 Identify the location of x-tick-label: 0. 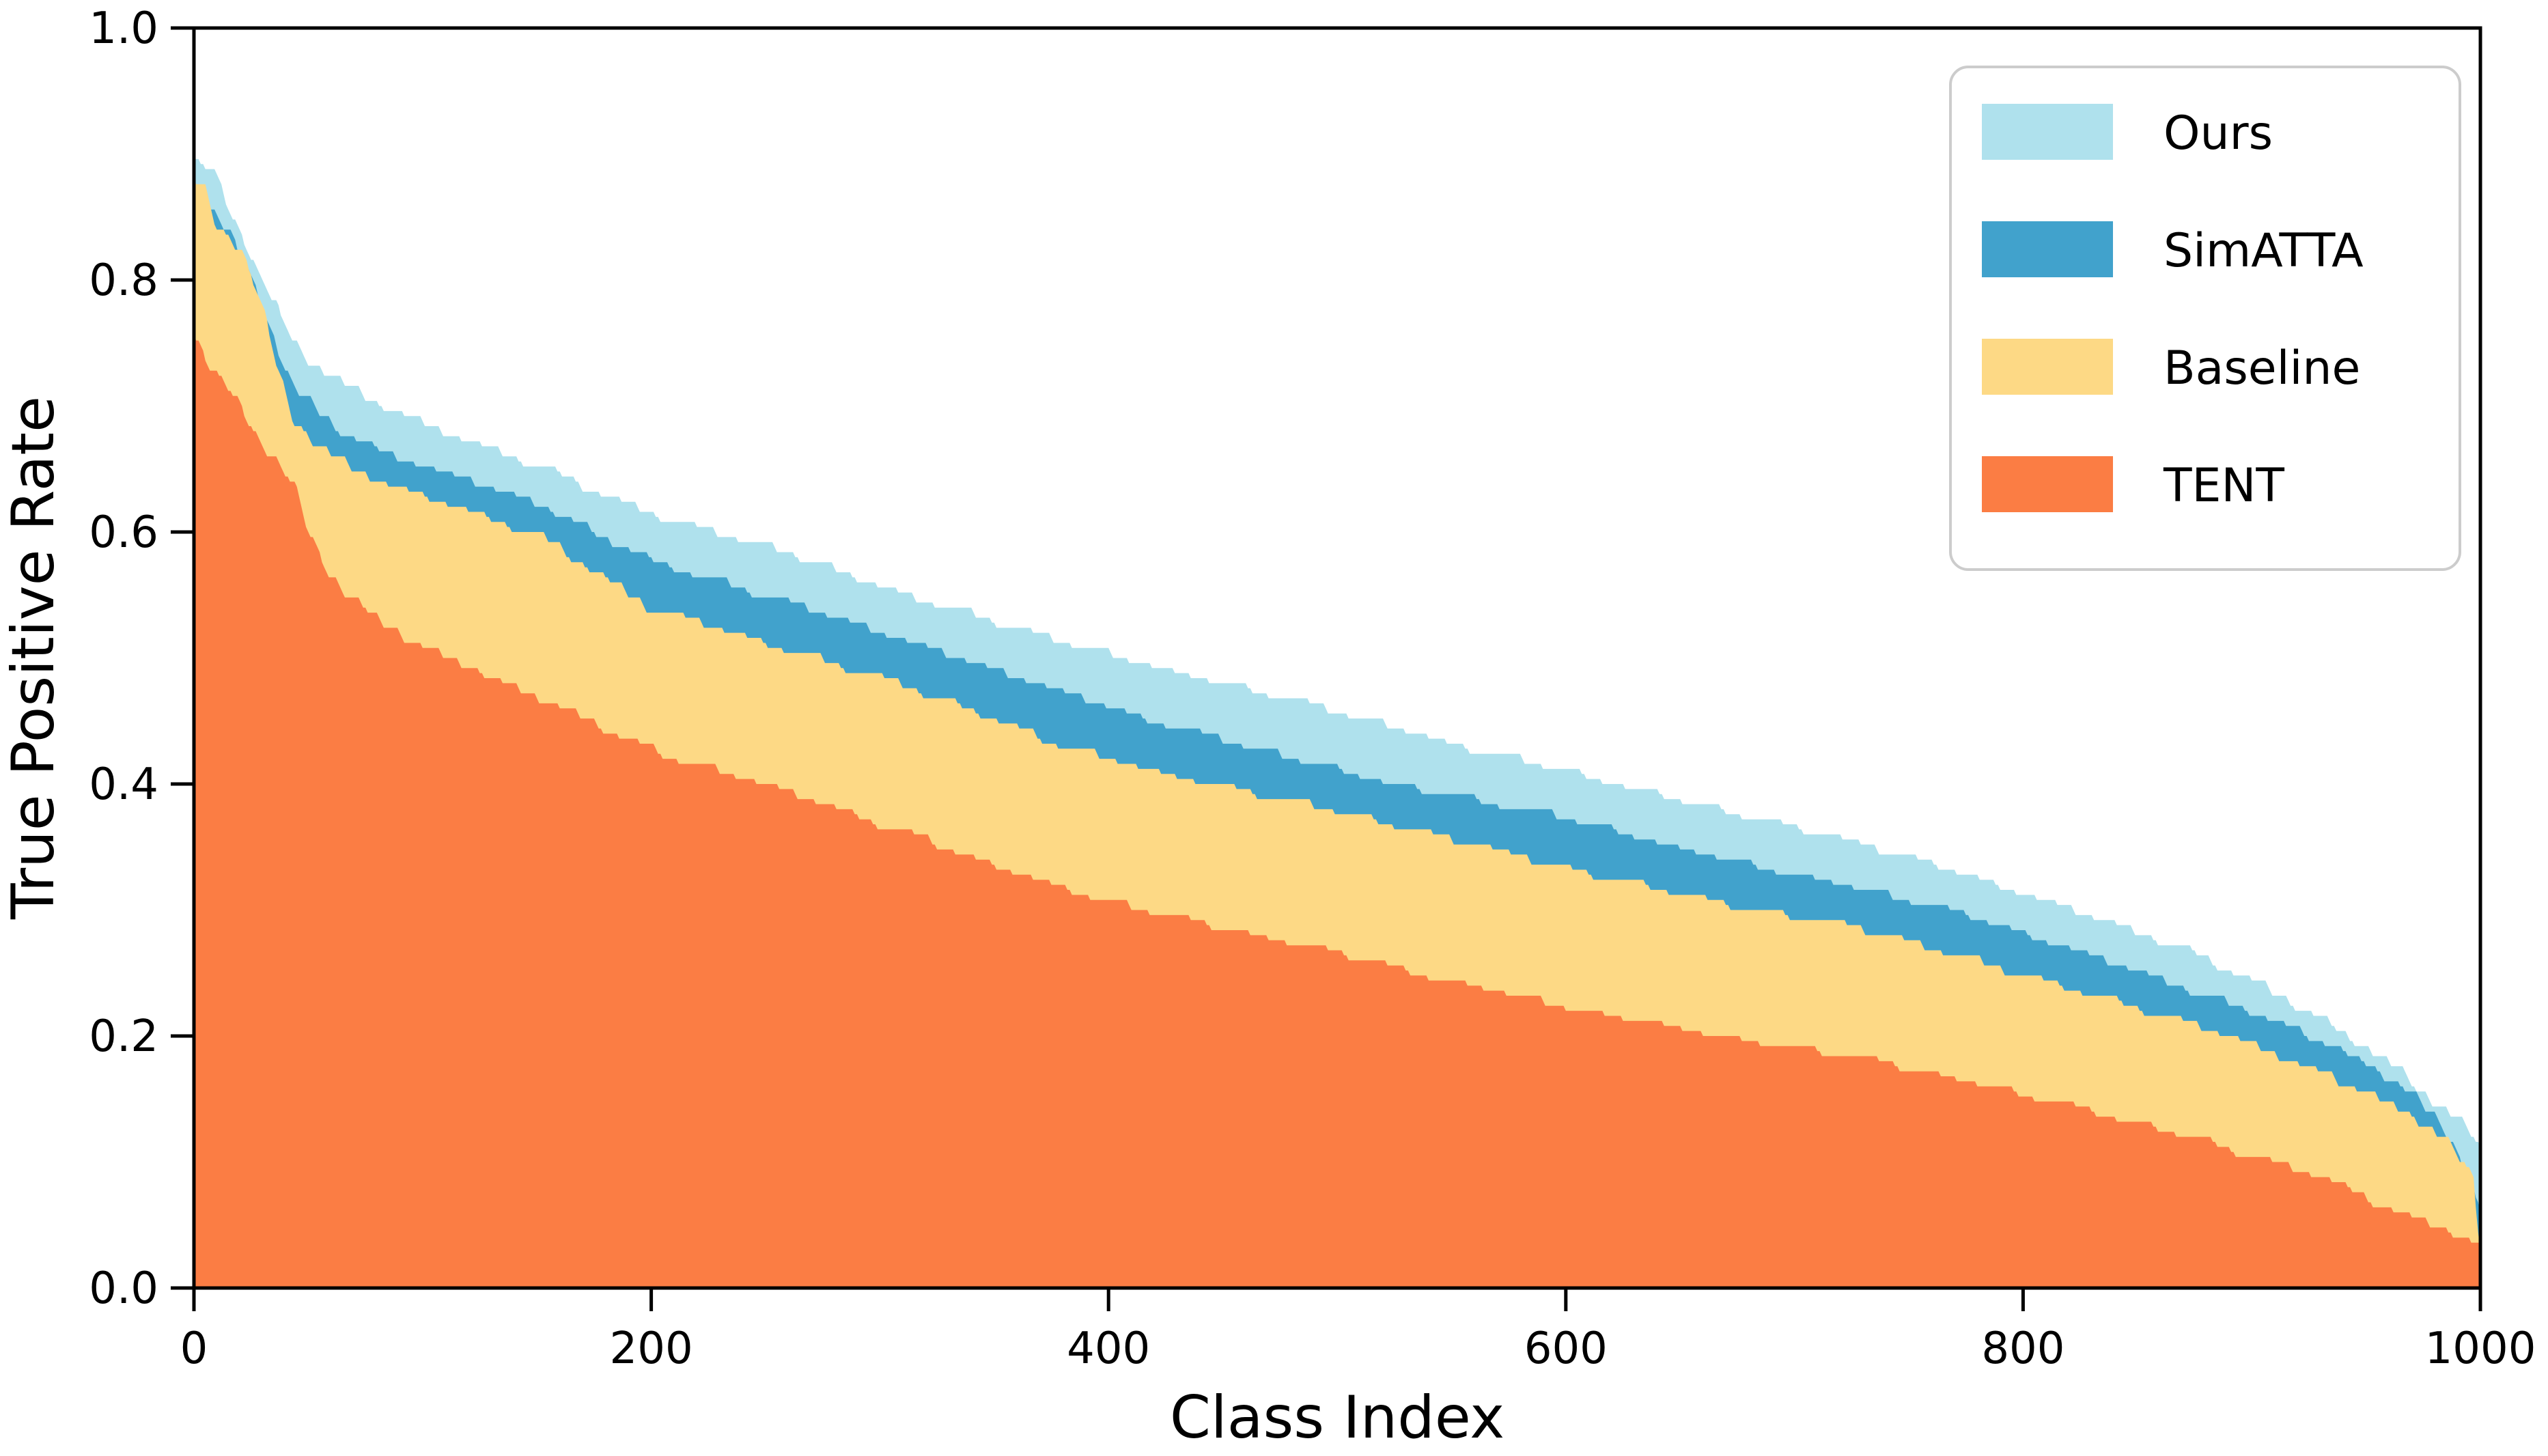
(194, 1349).